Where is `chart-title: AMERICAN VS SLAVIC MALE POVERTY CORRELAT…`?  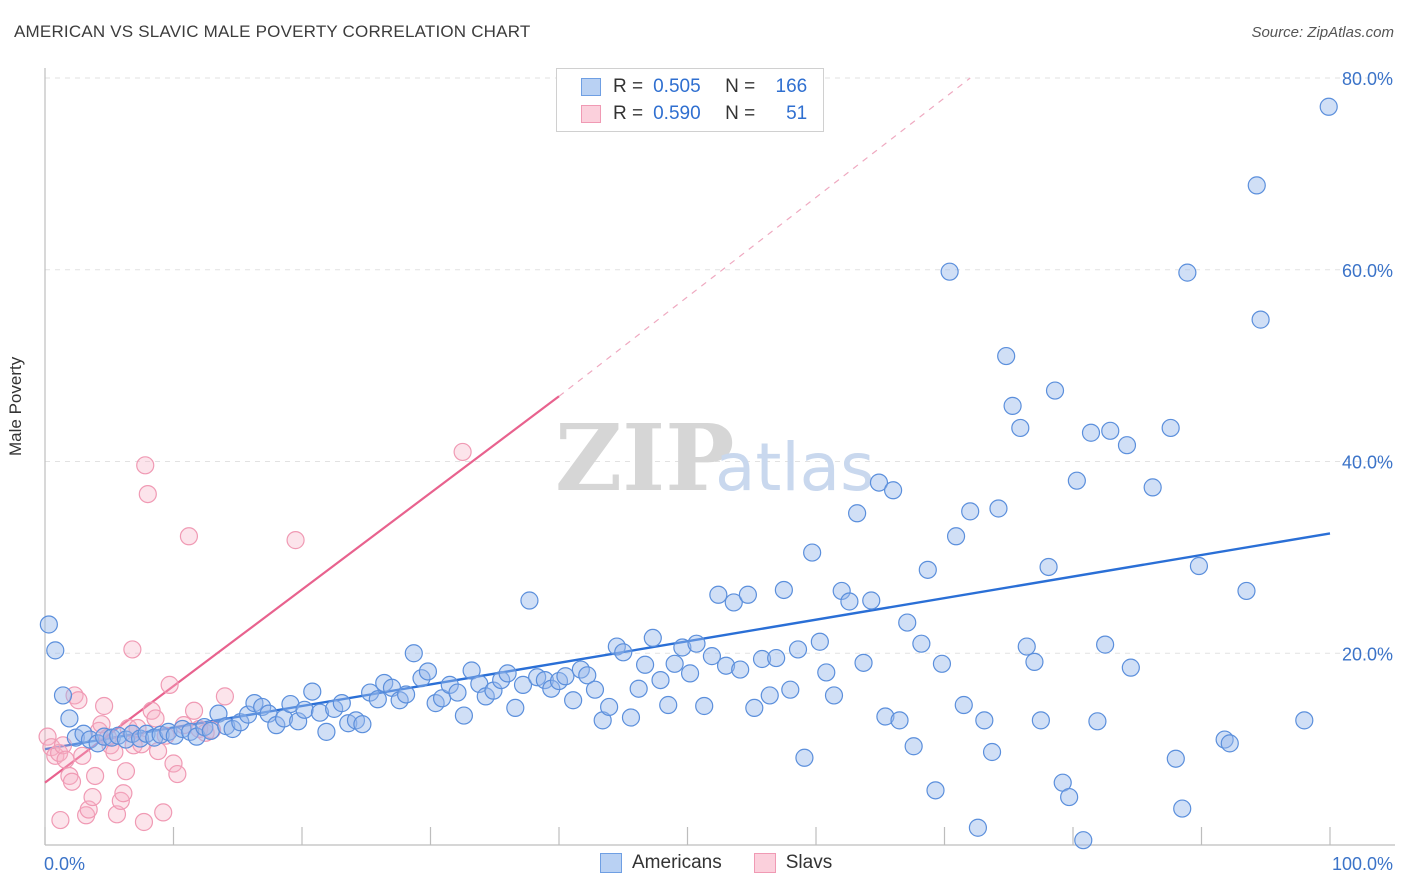
chart-title: AMERICAN VS SLAVIC MALE POVERTY CORRELAT… is located at coordinates (272, 31).